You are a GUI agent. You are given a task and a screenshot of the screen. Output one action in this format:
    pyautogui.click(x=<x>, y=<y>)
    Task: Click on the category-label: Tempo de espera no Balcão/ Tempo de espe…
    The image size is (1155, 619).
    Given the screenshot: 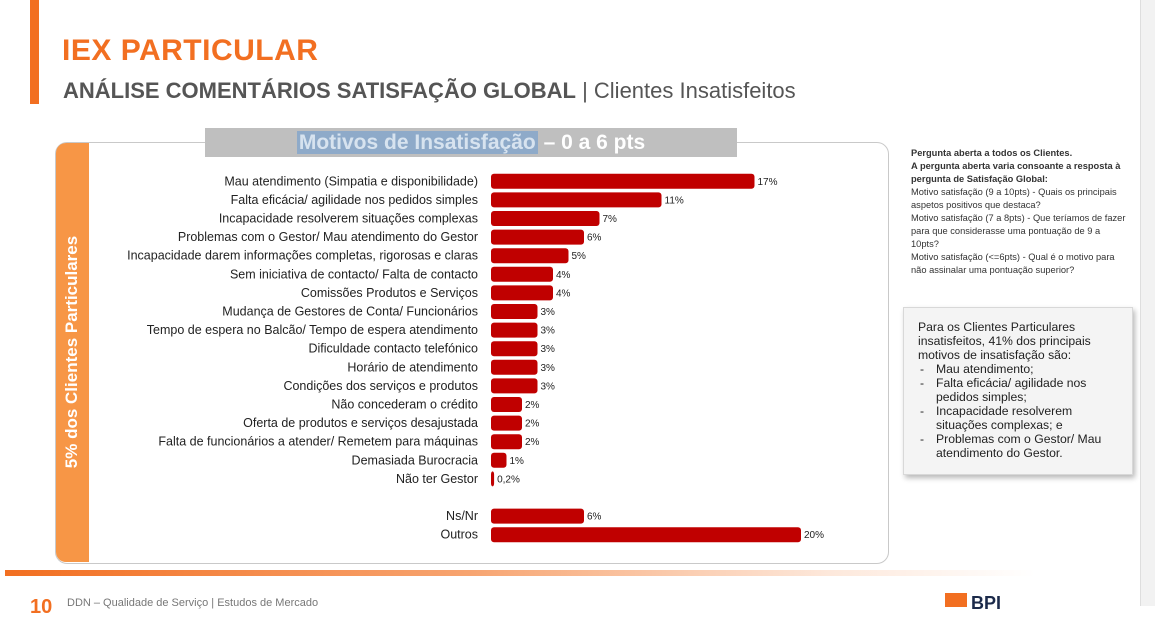 What is the action you would take?
    pyautogui.click(x=312, y=330)
    